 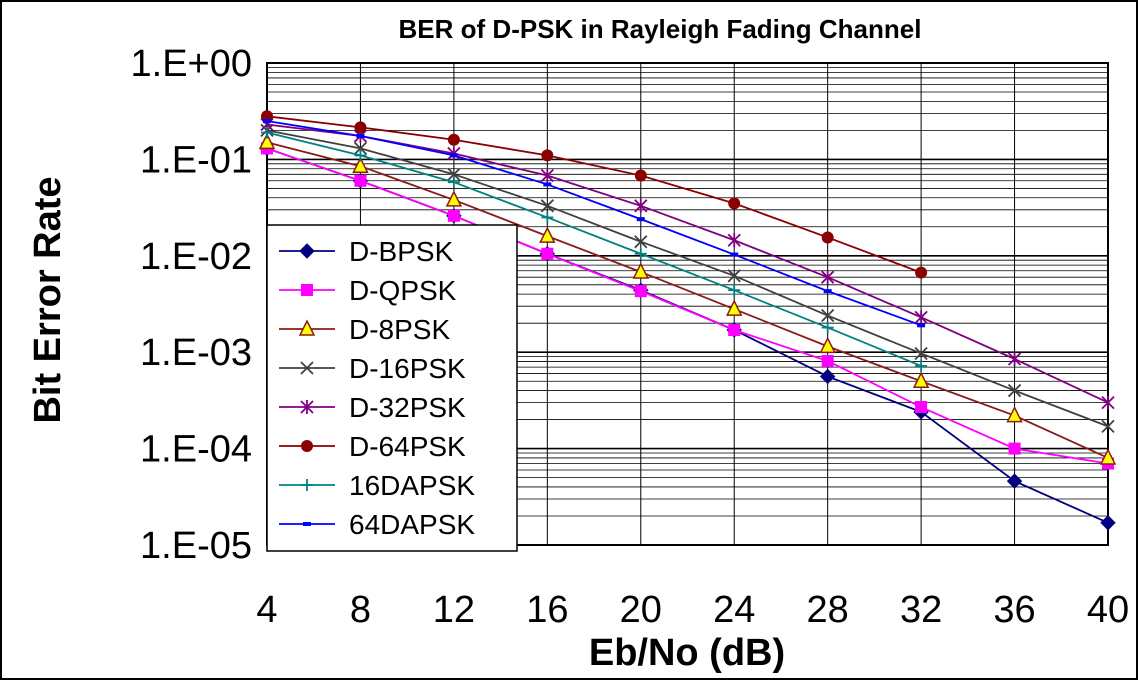 What do you see at coordinates (412, 524) in the screenshot?
I see `legend-label: 64DAPSK` at bounding box center [412, 524].